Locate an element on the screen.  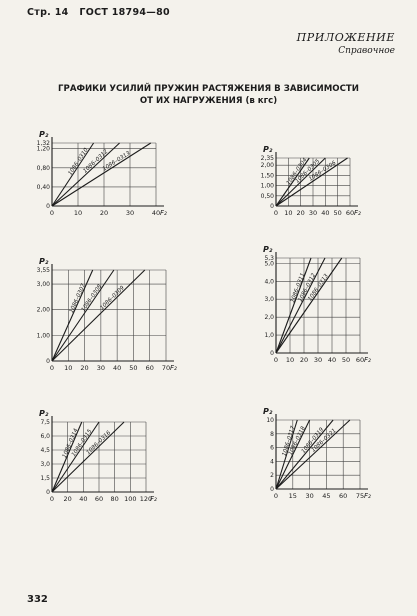
y-tick-label: 1,32 is located at coordinates (44, 143).